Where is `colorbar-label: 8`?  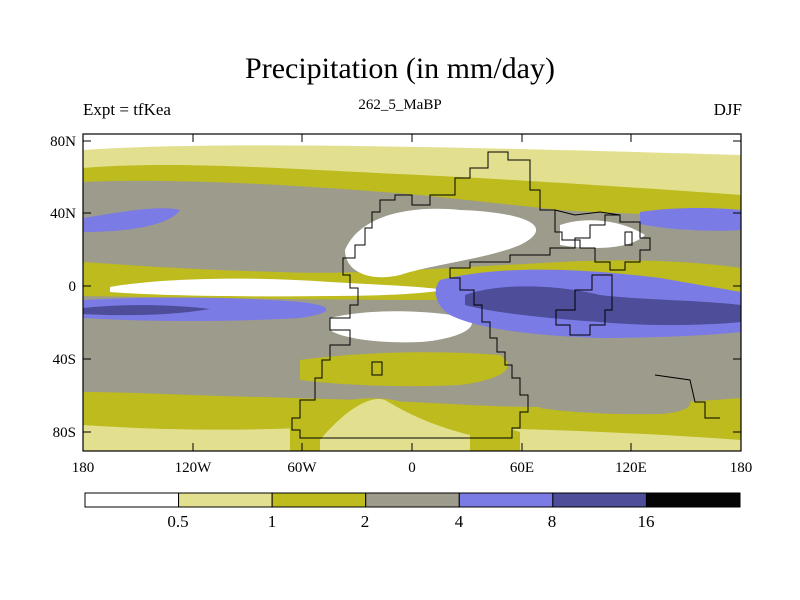
colorbar-label: 8 is located at coordinates (552, 521).